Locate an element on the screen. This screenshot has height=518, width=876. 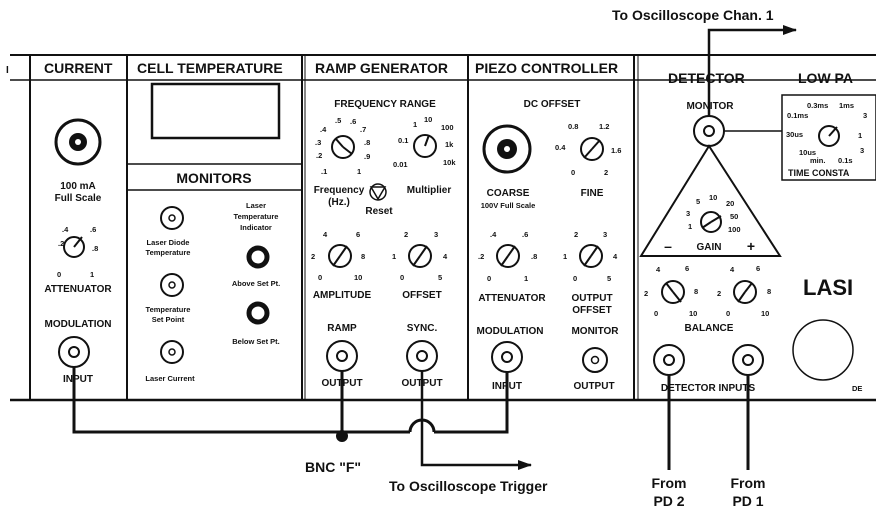
coarse-knob is located at coordinates (507, 149).